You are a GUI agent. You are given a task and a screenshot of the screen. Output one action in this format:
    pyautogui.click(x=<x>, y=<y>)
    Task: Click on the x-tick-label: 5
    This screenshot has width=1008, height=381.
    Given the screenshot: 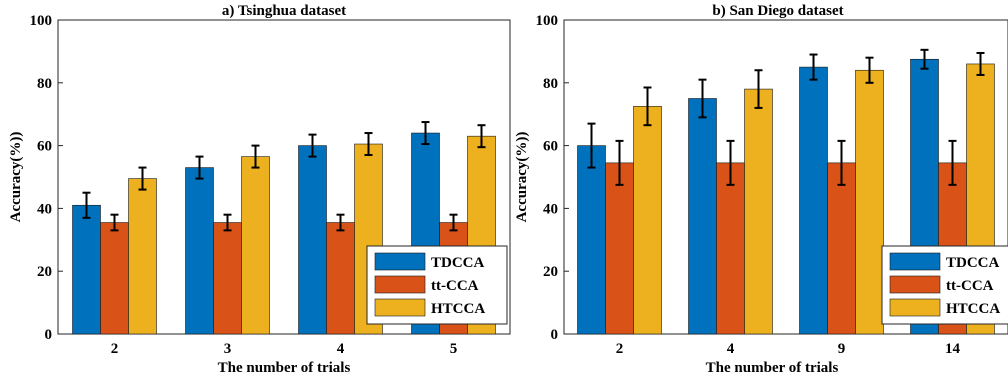 What is the action you would take?
    pyautogui.click(x=454, y=349)
    